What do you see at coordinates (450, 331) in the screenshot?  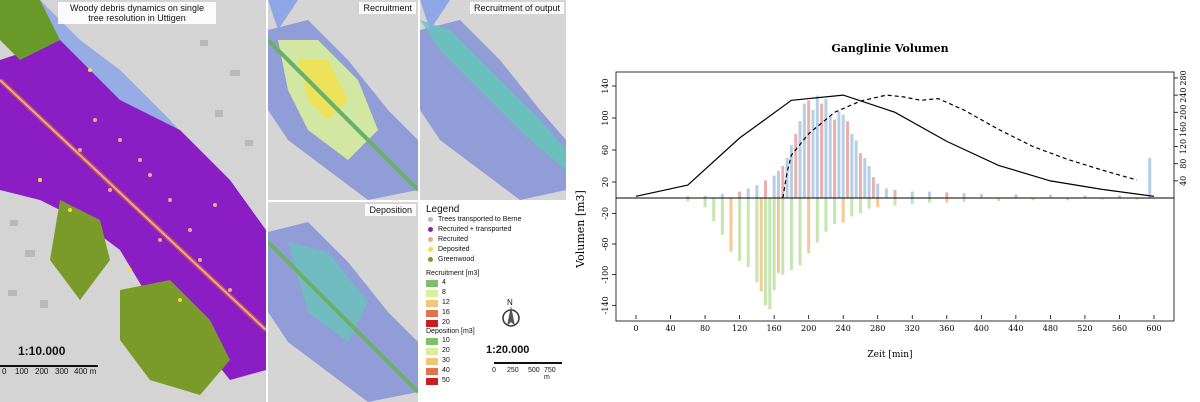 I see `legend-deposition-title: Deposition [m3]` at bounding box center [450, 331].